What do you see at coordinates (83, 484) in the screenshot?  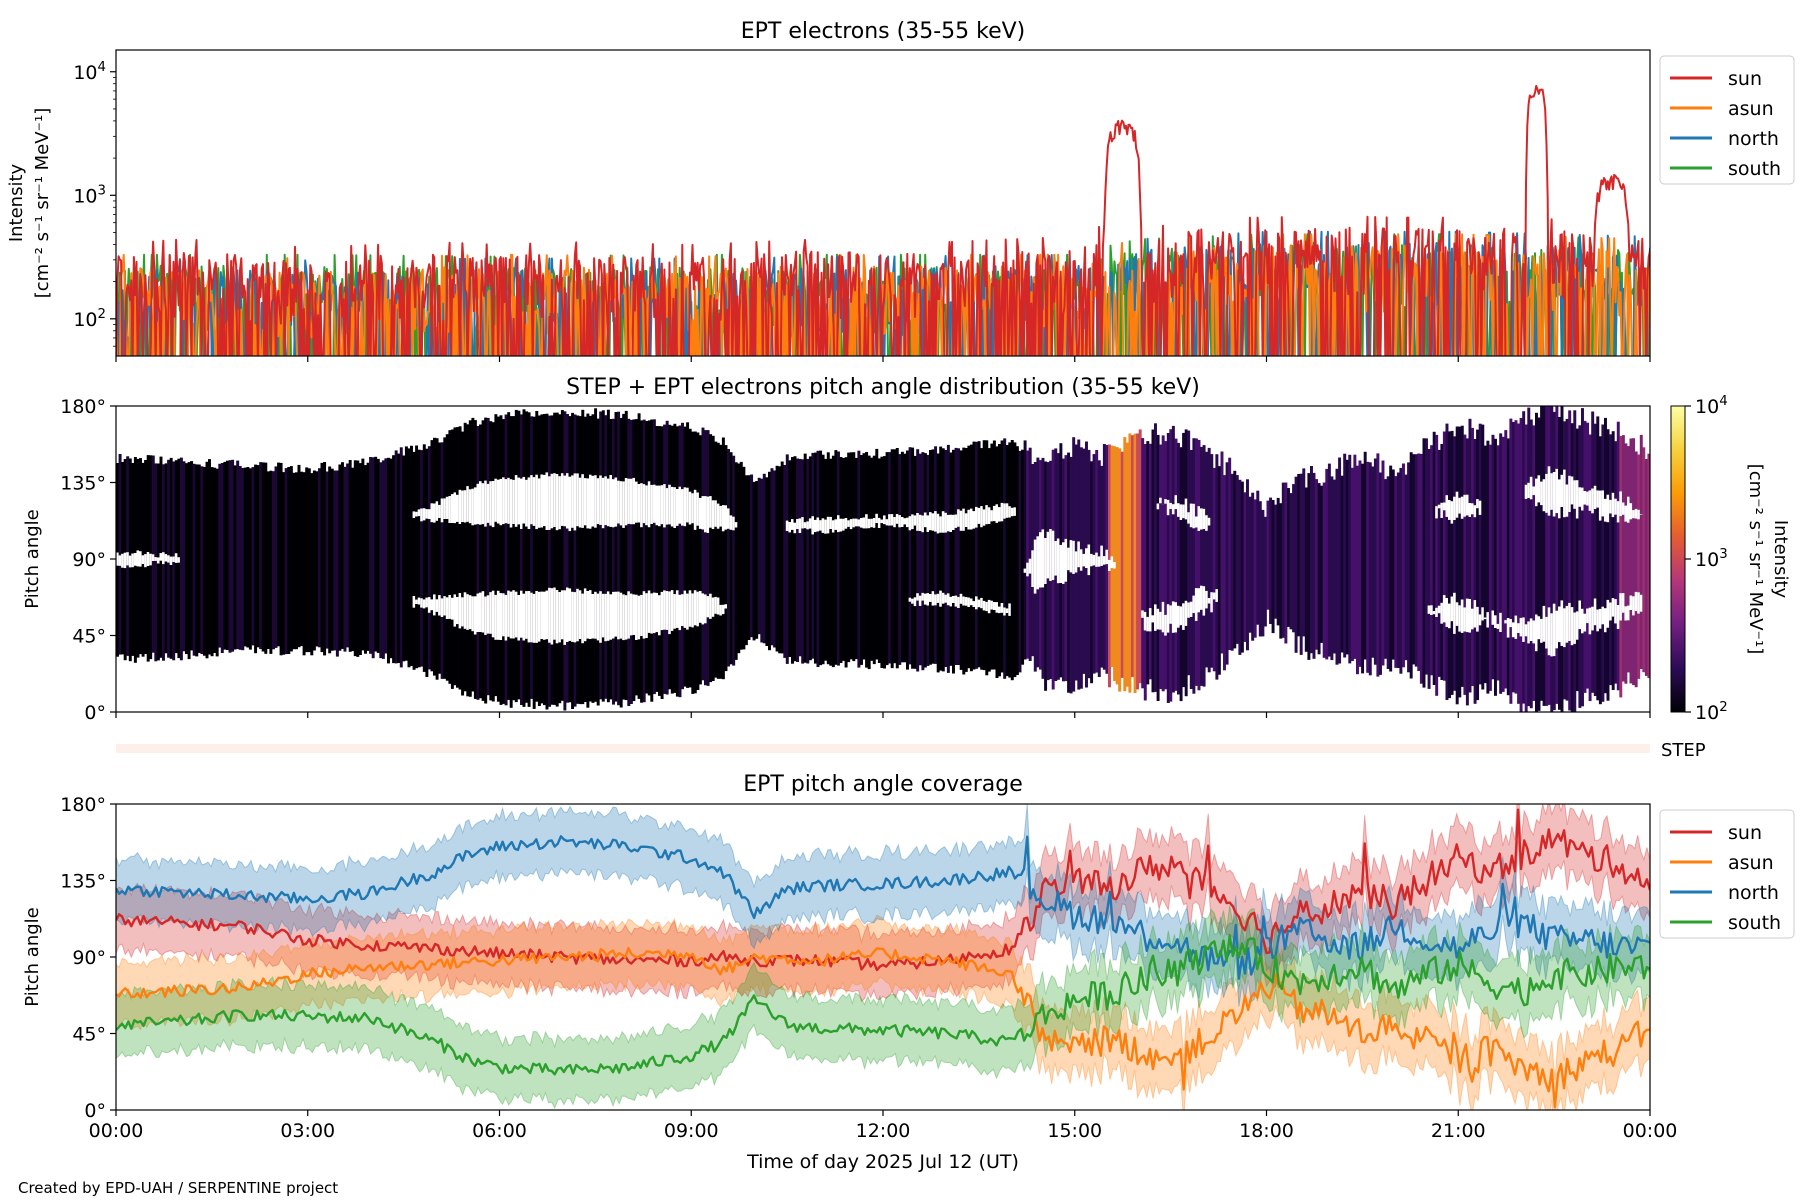 I see `y-tick-label: 135°` at bounding box center [83, 484].